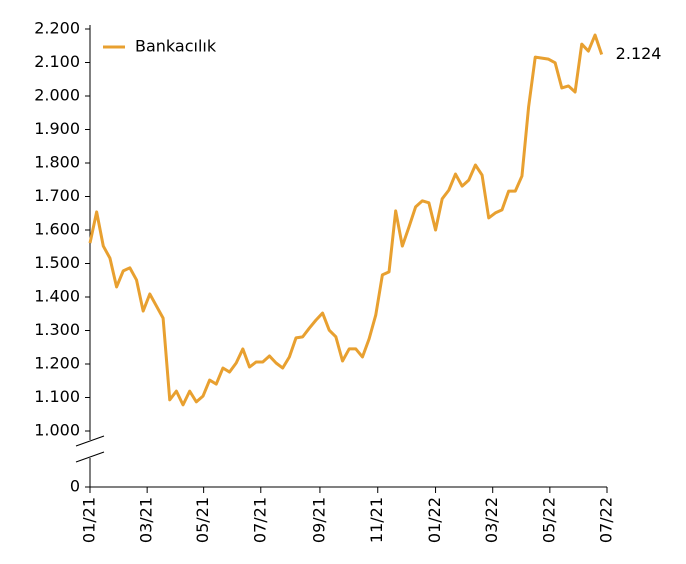 This screenshot has width=686, height=564. I want to click on y-tick-label: 0, so click(75, 486).